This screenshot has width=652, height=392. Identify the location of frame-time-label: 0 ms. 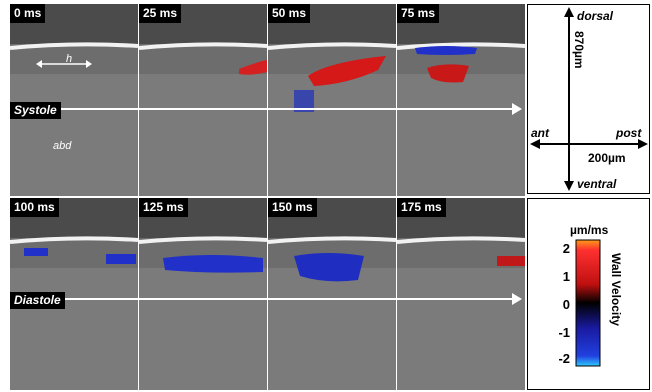
(28, 13).